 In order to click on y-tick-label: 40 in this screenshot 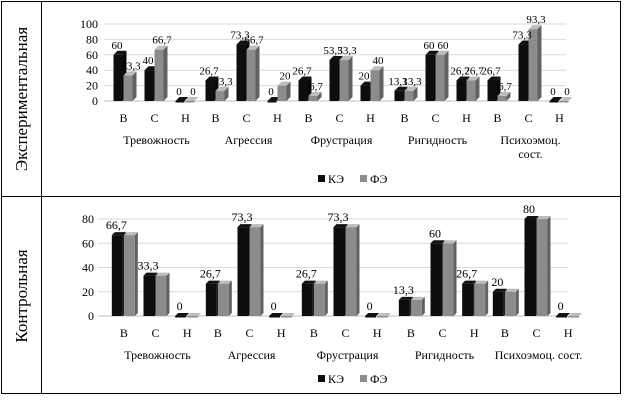, I will do `click(92, 70)`.